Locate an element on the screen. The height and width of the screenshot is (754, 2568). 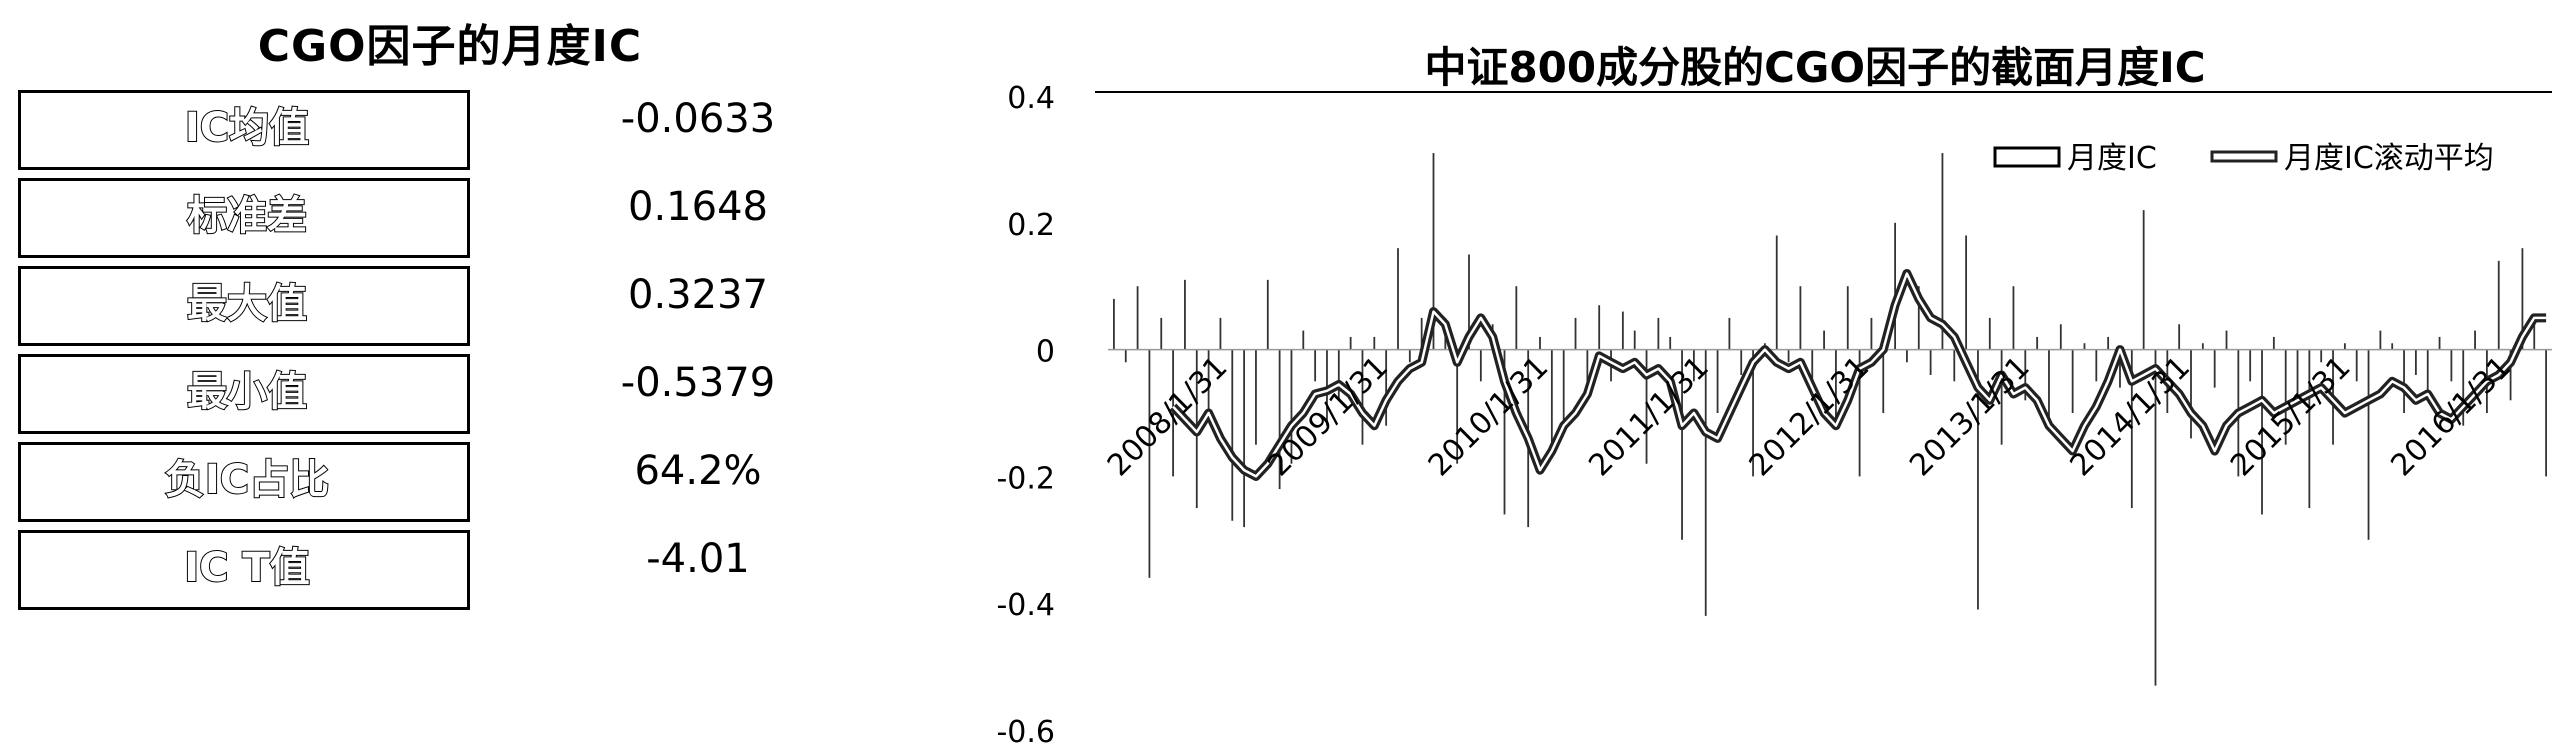
stat-label: IC均值 is located at coordinates (247, 128).